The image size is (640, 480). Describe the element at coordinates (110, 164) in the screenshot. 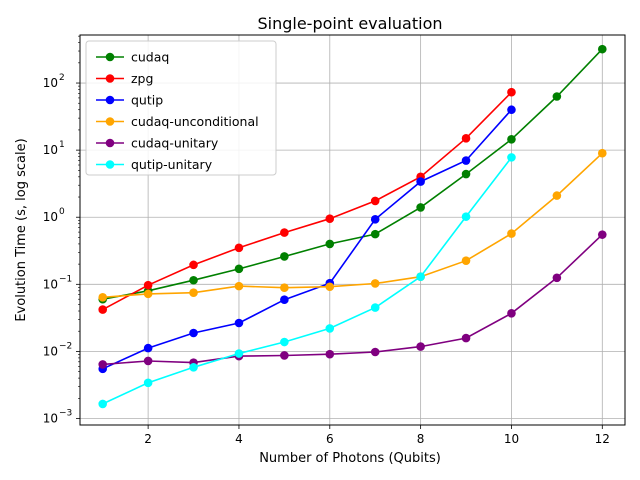

I see `legend-marker-qutip-unitary` at that location.